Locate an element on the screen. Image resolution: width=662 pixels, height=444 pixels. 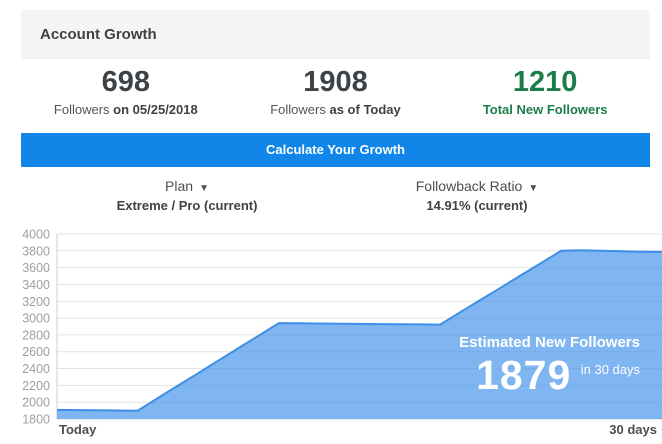
stat-label-bold: Total New Followers is located at coordinates (545, 109).